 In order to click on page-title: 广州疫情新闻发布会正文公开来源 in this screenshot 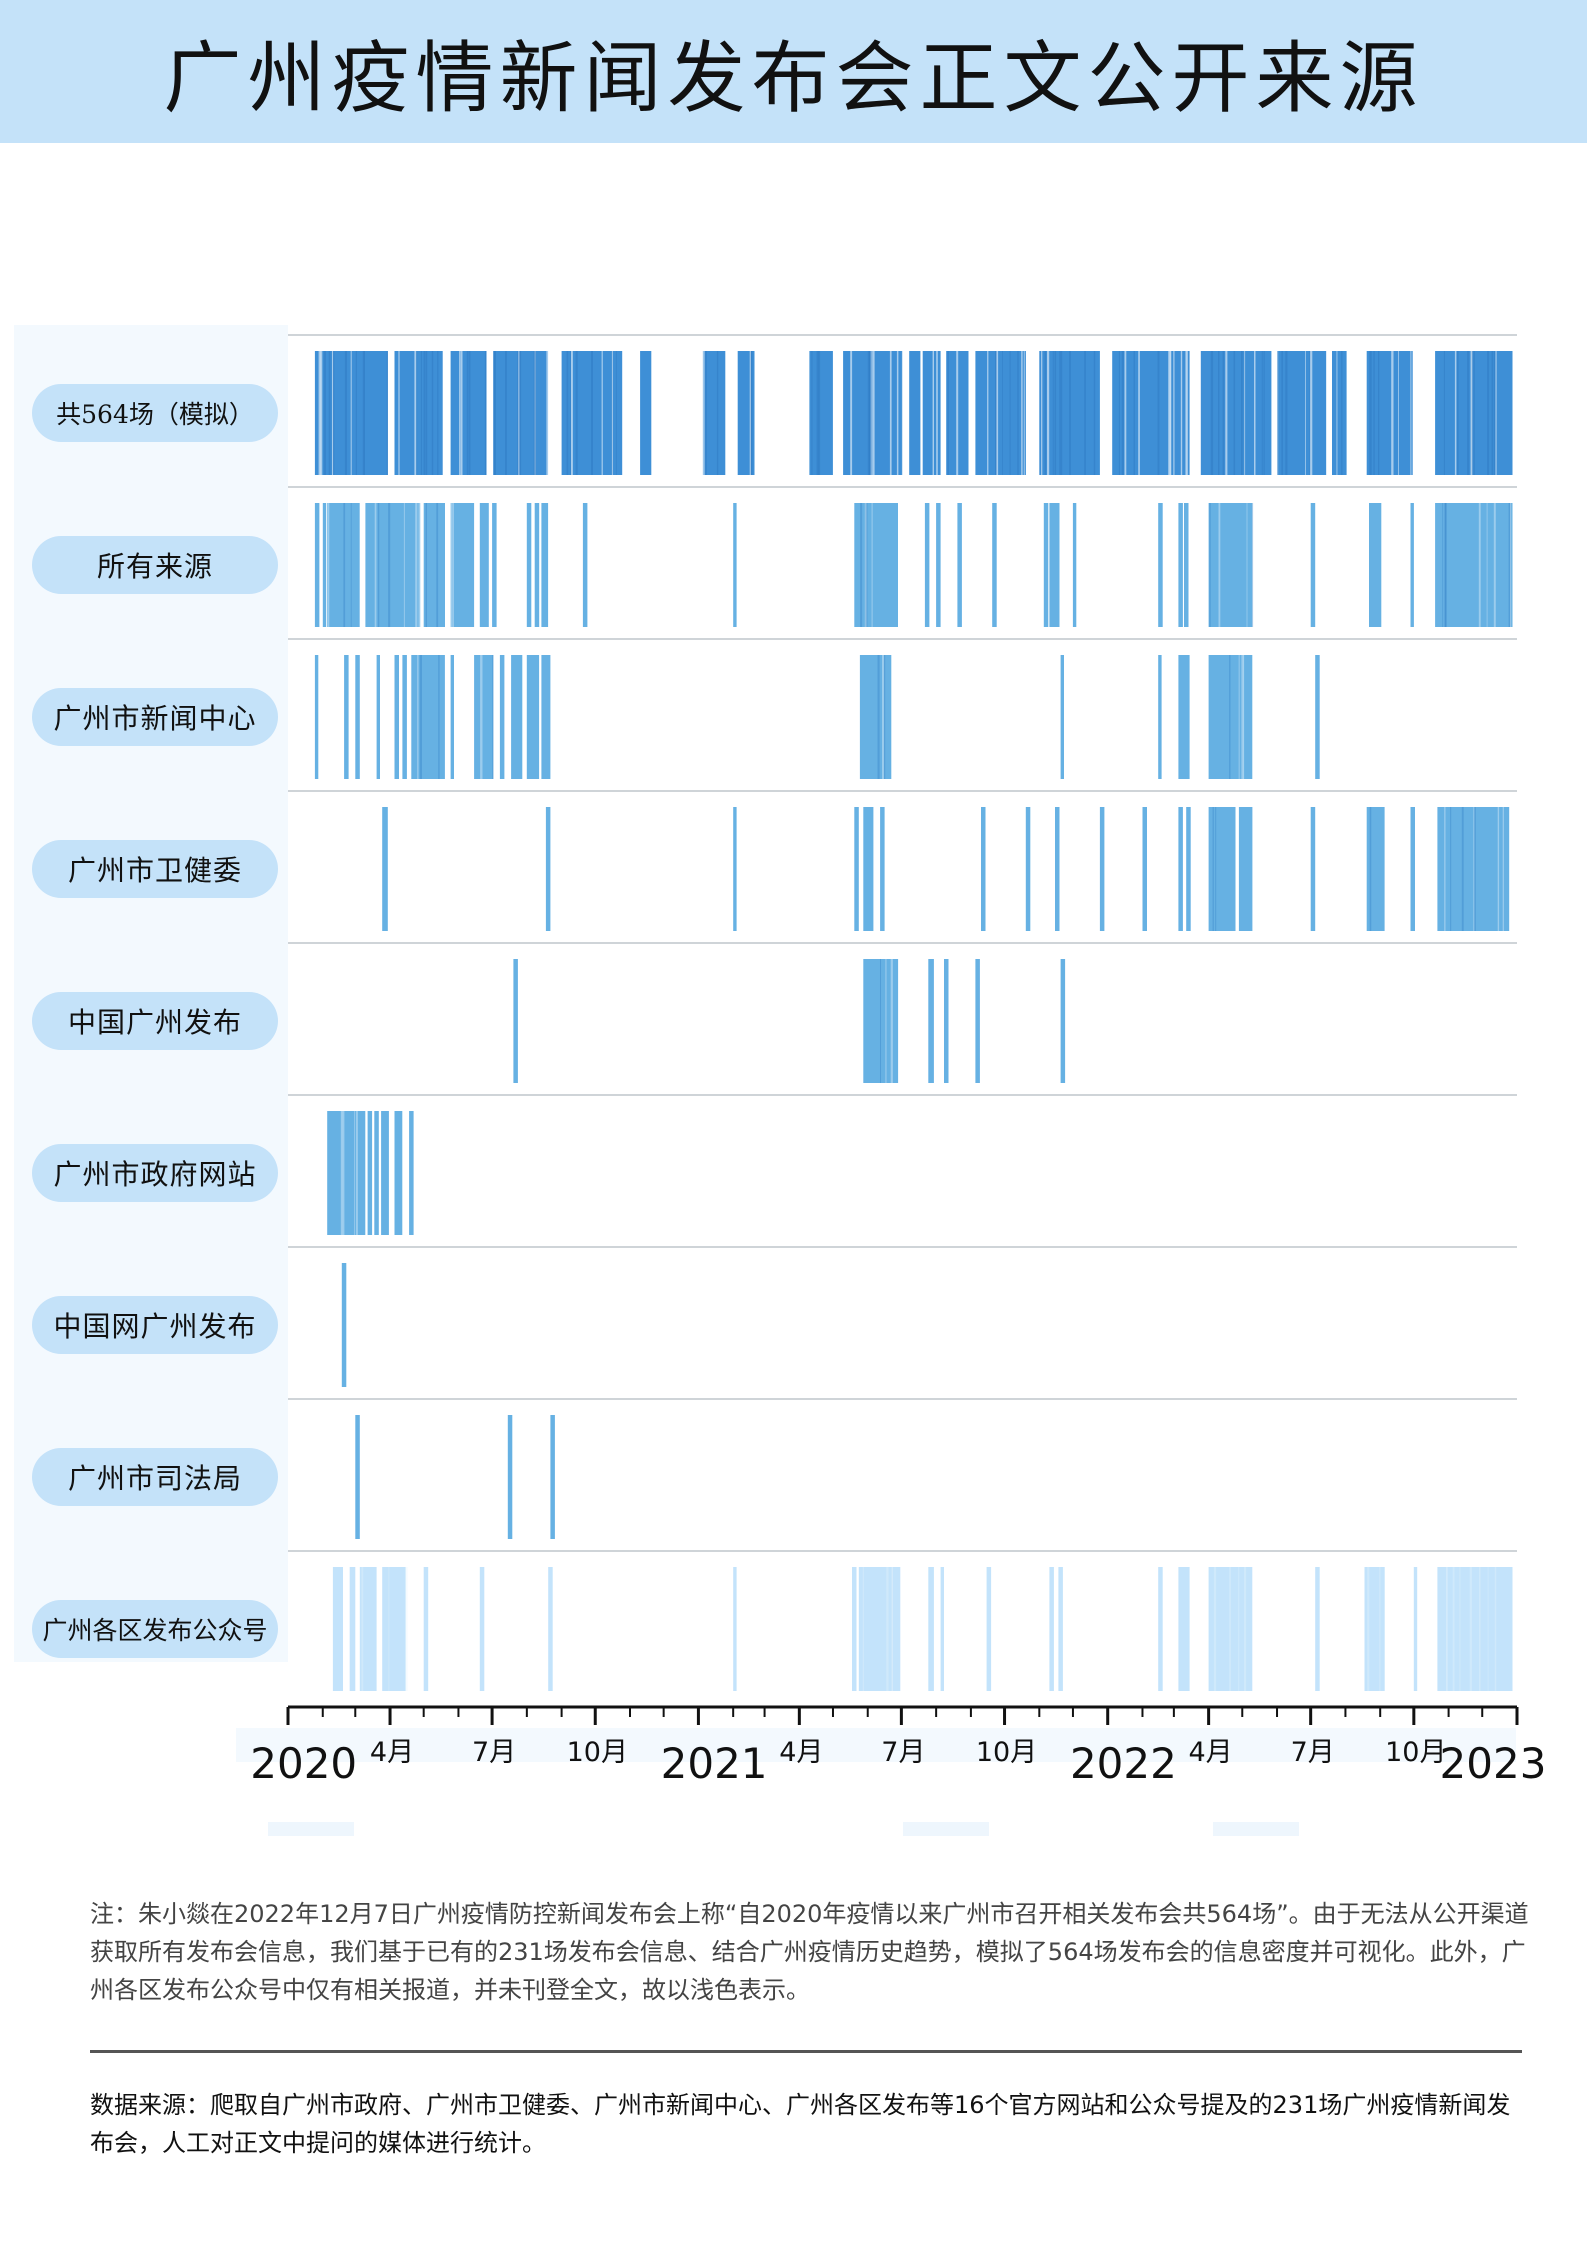, I will do `click(793, 78)`.